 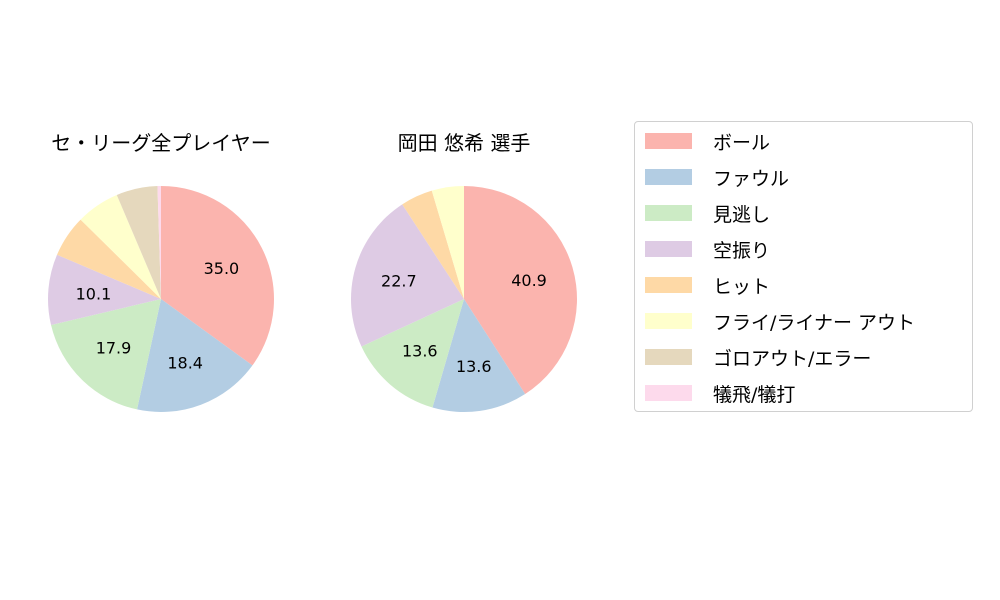 I want to click on legend-item-fly-out: フライ/ライナー アウト, so click(x=780, y=321).